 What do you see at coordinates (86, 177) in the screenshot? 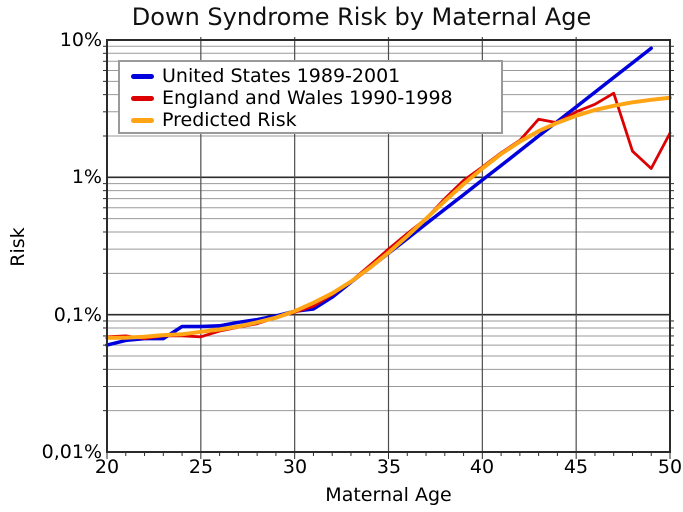
I see `y-tick-label: 1%` at bounding box center [86, 177].